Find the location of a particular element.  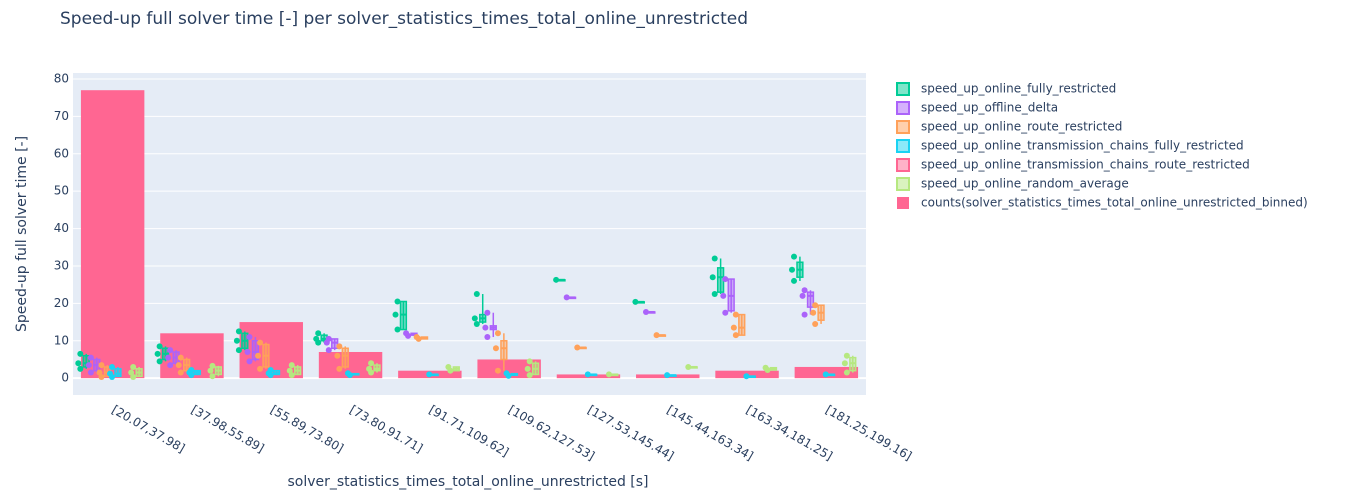

y-tick-label: 60 is located at coordinates (61, 153).